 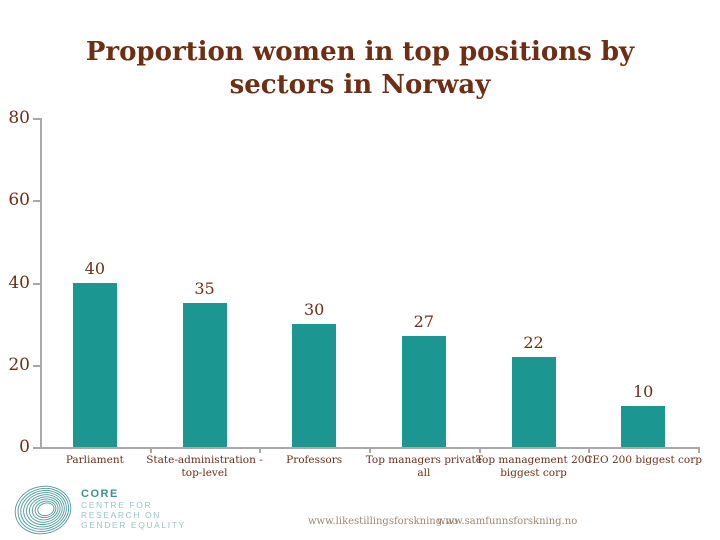 What do you see at coordinates (360, 85) in the screenshot?
I see `chart-title-line2: sectors in Norway` at bounding box center [360, 85].